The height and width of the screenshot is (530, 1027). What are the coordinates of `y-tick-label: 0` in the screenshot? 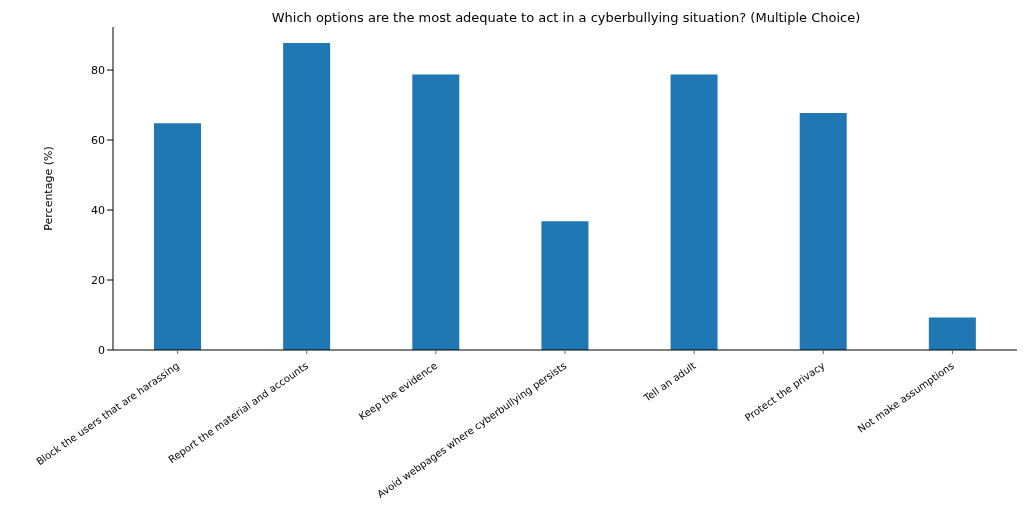 It's located at (101, 350).